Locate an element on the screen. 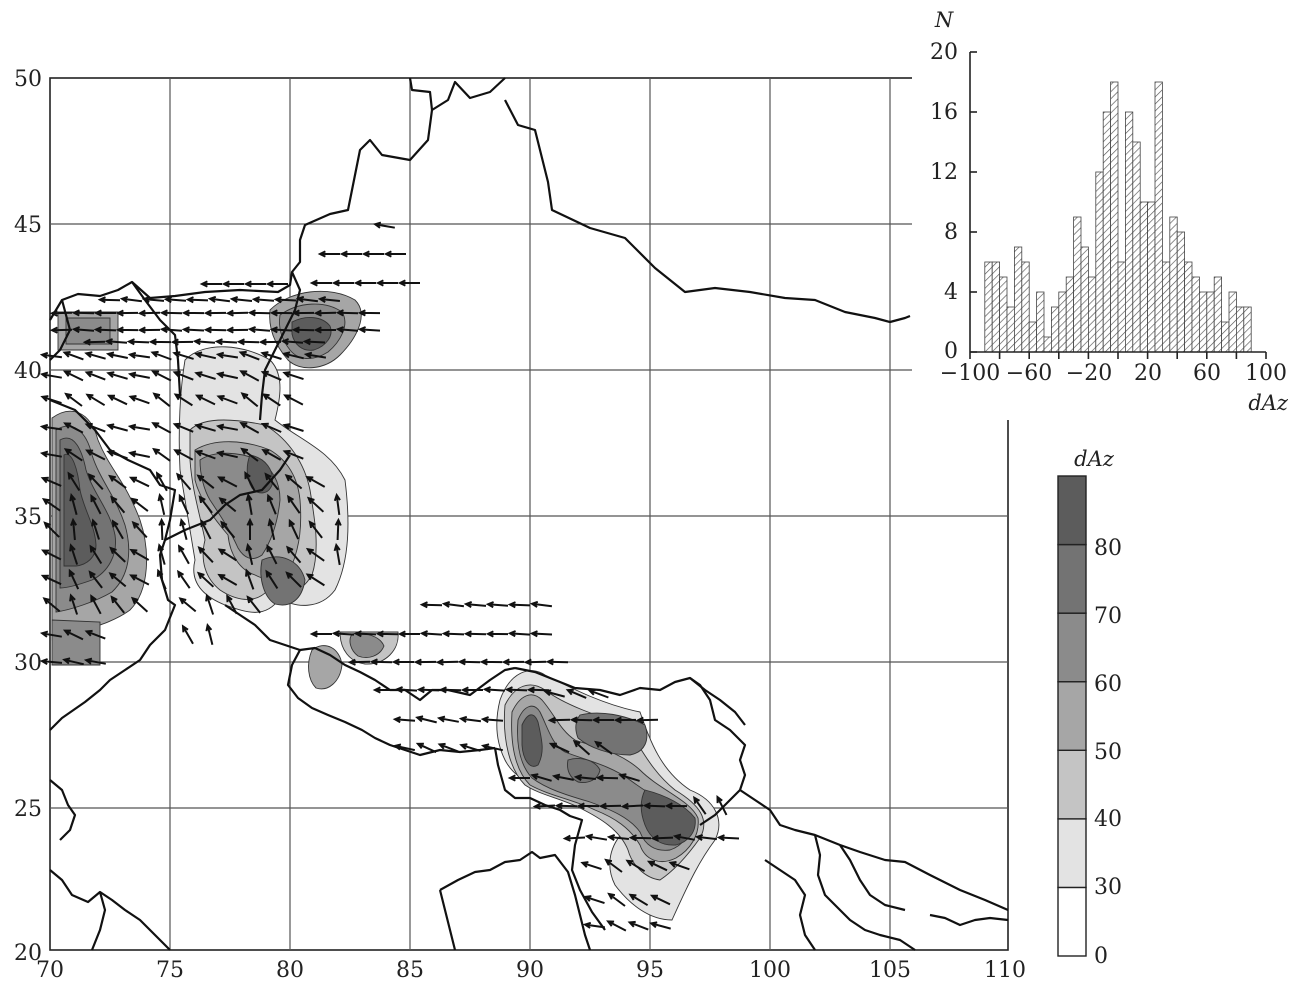 The height and width of the screenshot is (984, 1297). histogram-x-tick: −60 is located at coordinates (1029, 373).